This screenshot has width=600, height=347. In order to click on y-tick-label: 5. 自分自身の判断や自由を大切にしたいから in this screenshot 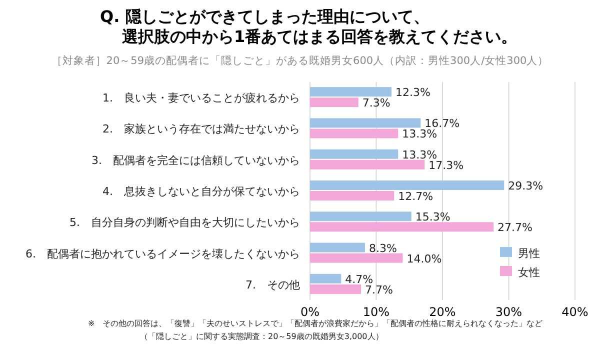, I will do `click(185, 223)`.